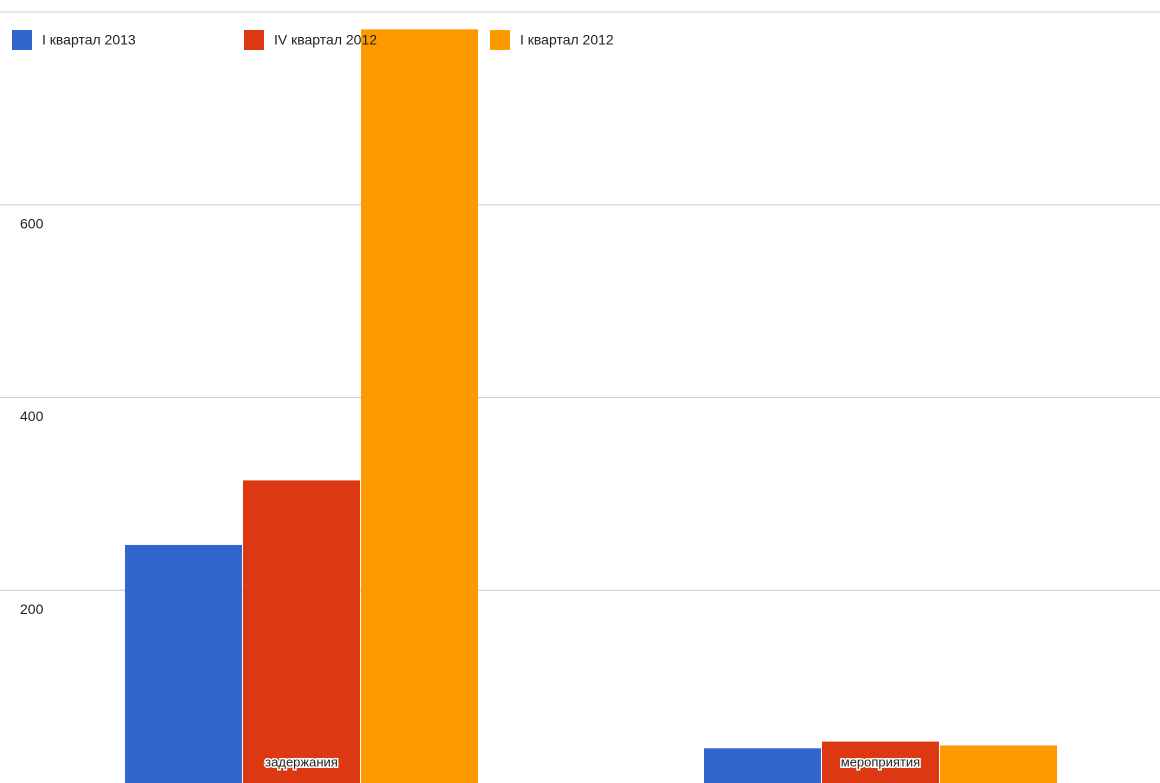 This screenshot has width=1160, height=783. What do you see at coordinates (89, 40) in the screenshot?
I see `legend-label: I квартал 2013` at bounding box center [89, 40].